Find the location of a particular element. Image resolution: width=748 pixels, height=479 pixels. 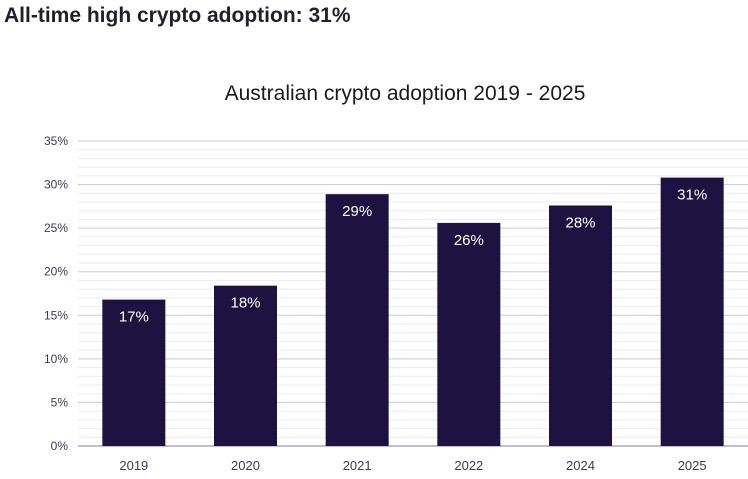

y-tick-label: 15% is located at coordinates (56, 315).